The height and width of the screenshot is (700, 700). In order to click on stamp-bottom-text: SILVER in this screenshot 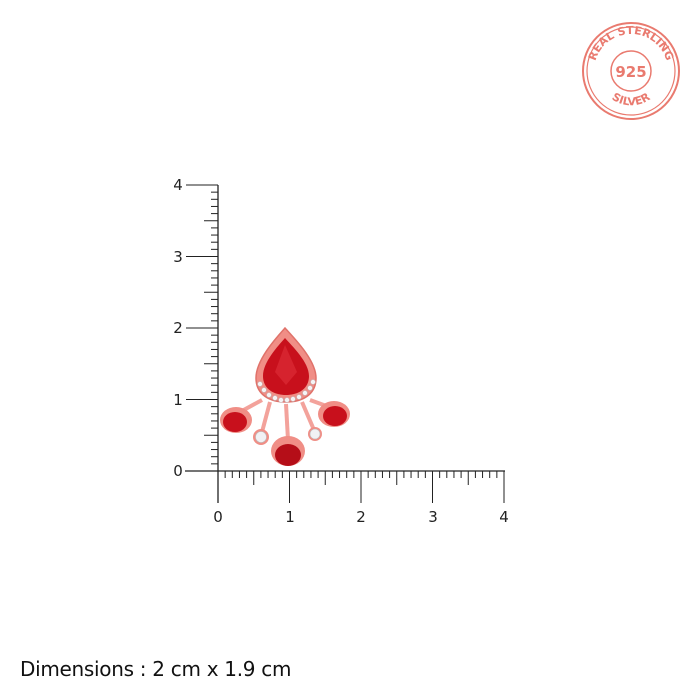, I will do `click(631, 99)`.